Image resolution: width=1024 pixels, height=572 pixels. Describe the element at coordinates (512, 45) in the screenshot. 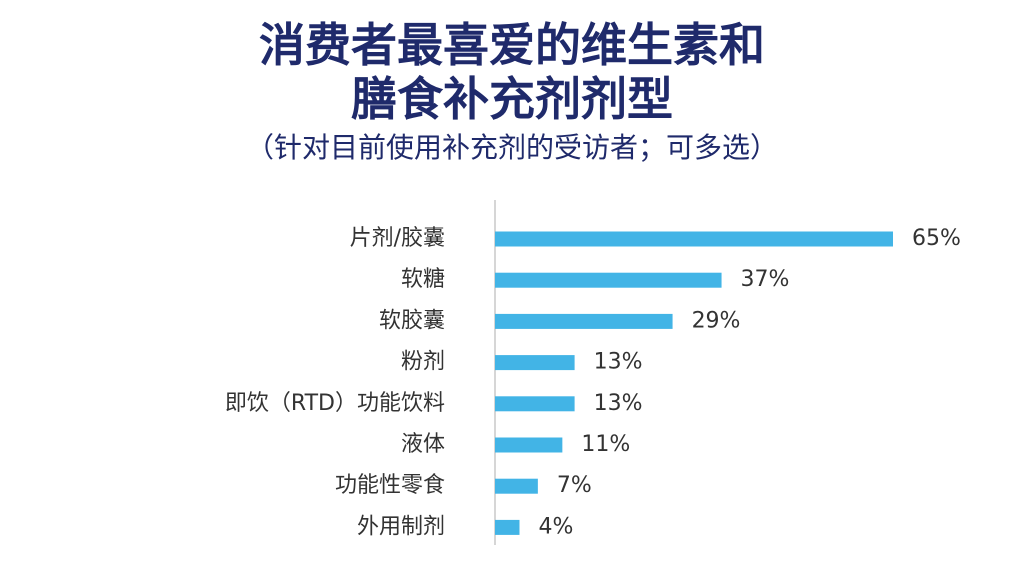

I see `chart-title-line-1: 消费者最喜爱的维生素和` at that location.